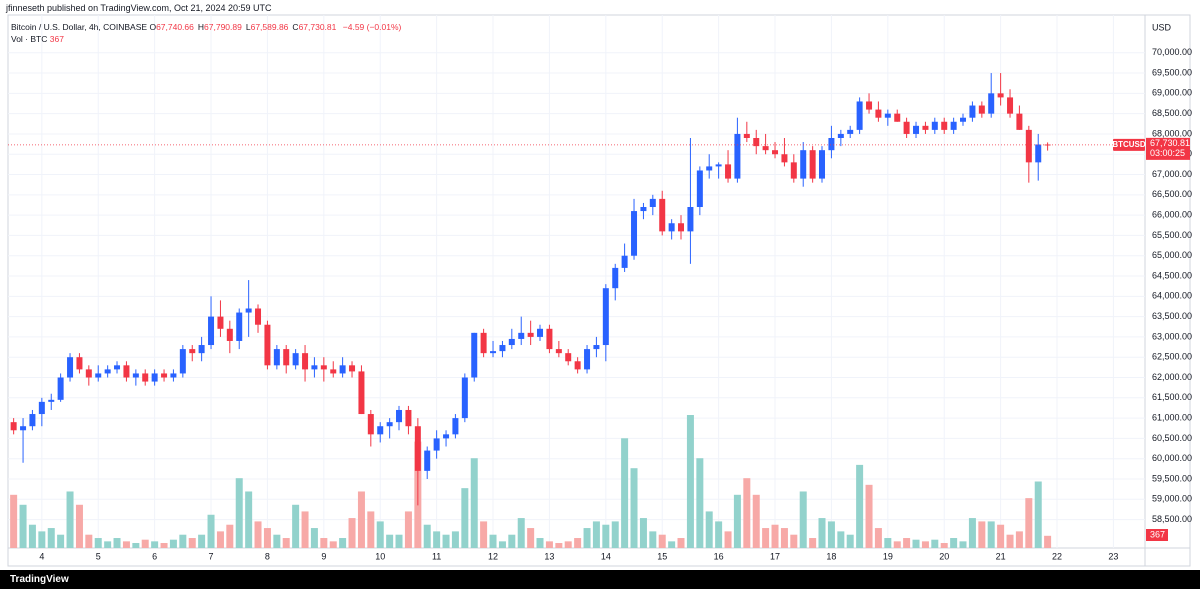 This screenshot has width=1200, height=589. I want to click on legend-value: 67,589.86, so click(269, 27).